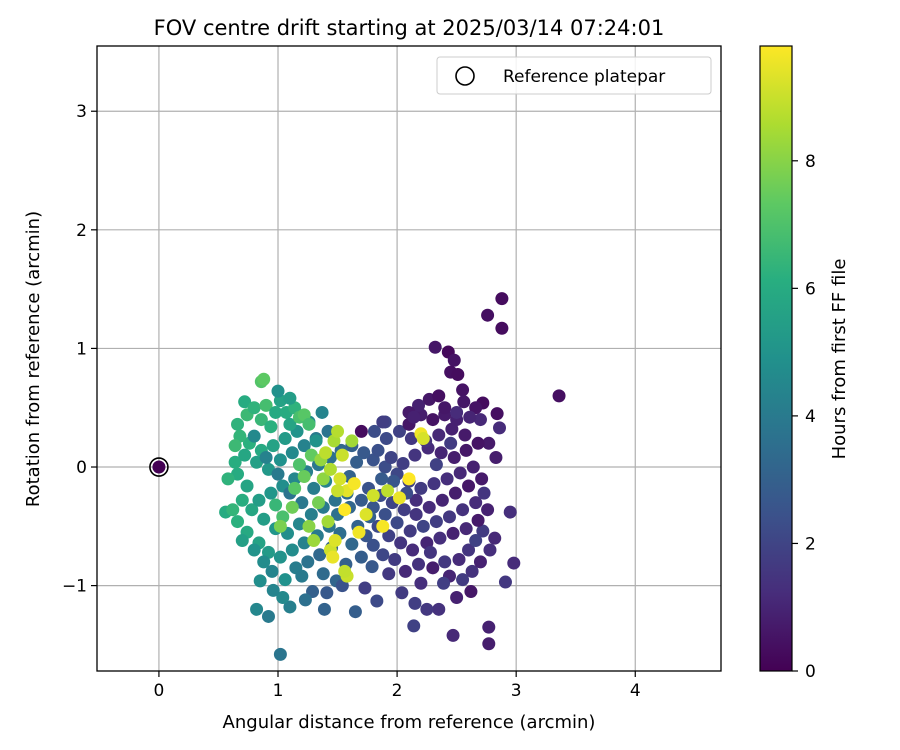  I want to click on x-tick-label: 2, so click(397, 691).